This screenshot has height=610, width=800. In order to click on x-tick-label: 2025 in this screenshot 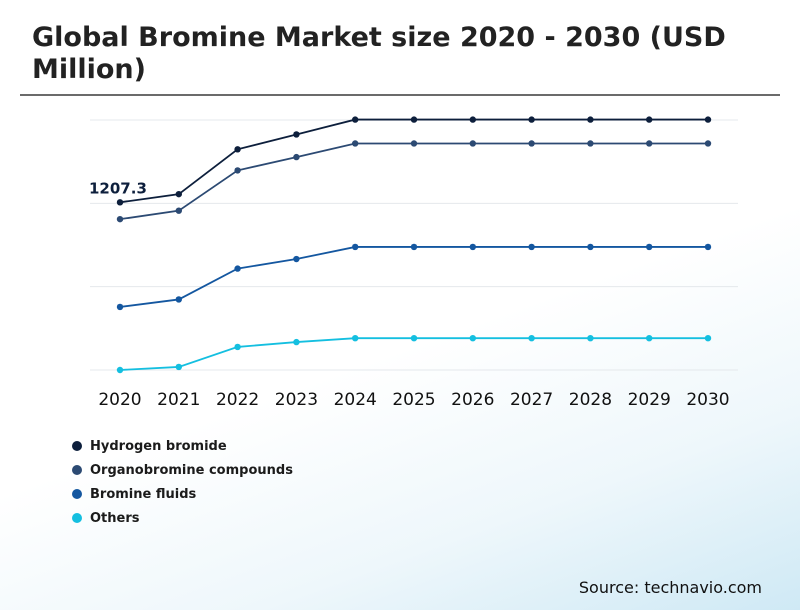, I will do `click(413, 400)`.